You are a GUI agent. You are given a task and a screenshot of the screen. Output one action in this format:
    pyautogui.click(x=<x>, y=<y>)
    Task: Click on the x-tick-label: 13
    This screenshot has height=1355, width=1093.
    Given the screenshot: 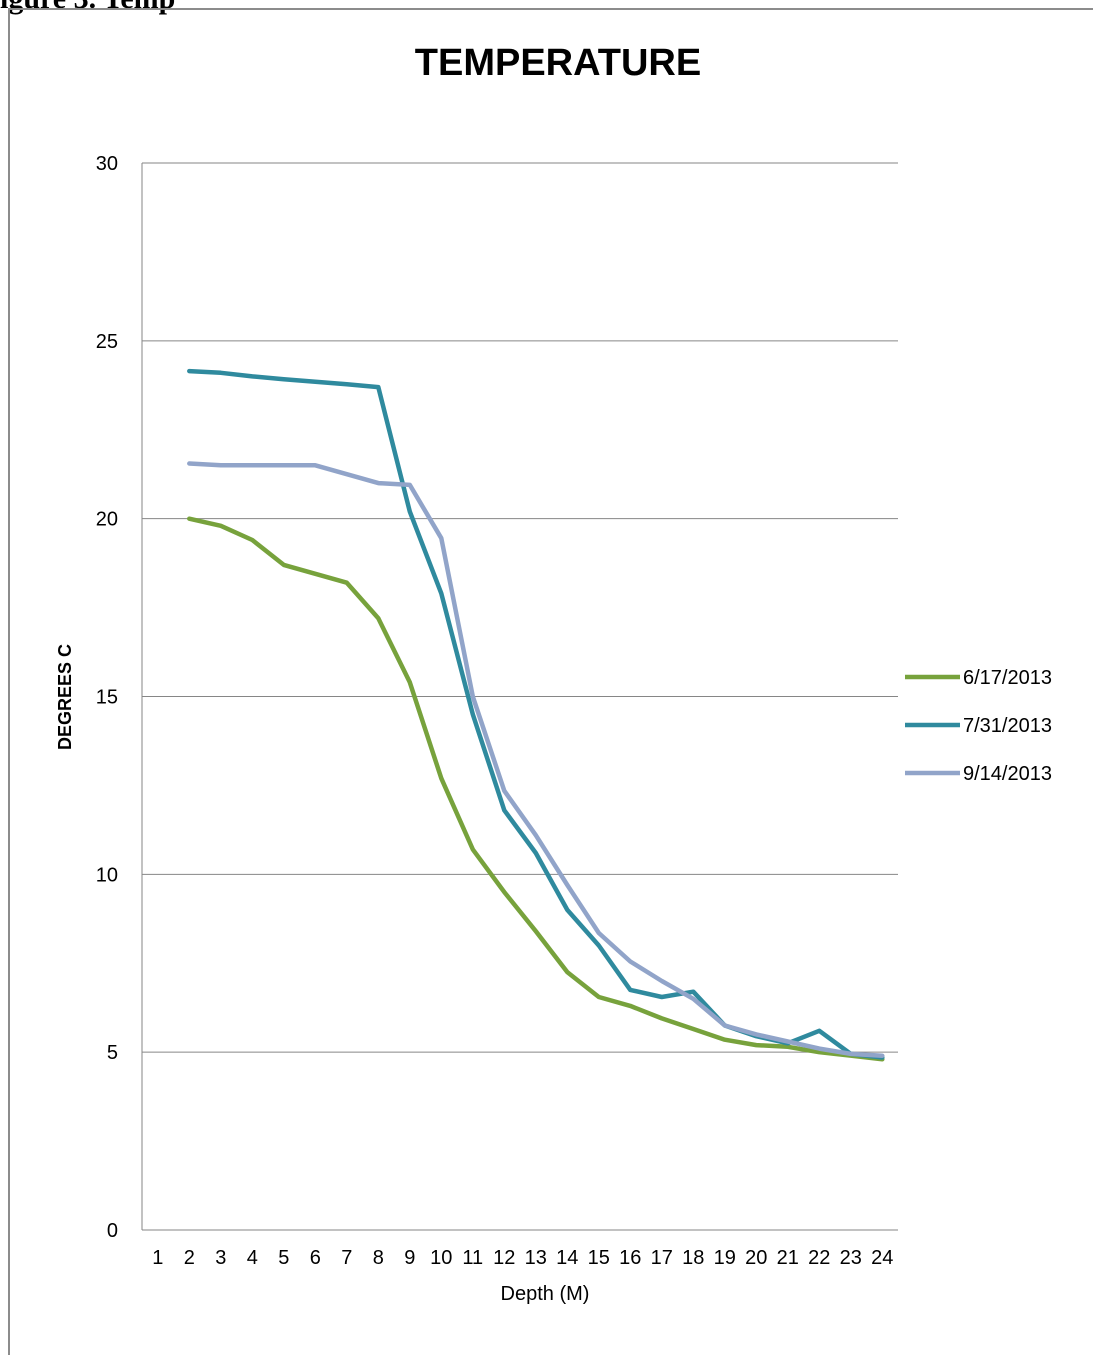 What is the action you would take?
    pyautogui.click(x=536, y=1258)
    